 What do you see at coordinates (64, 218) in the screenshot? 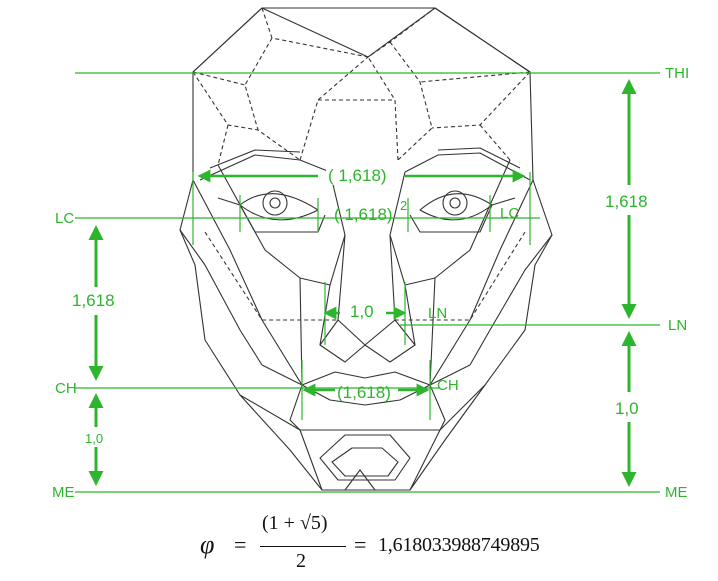
I see `label-lc-left: LC` at bounding box center [64, 218].